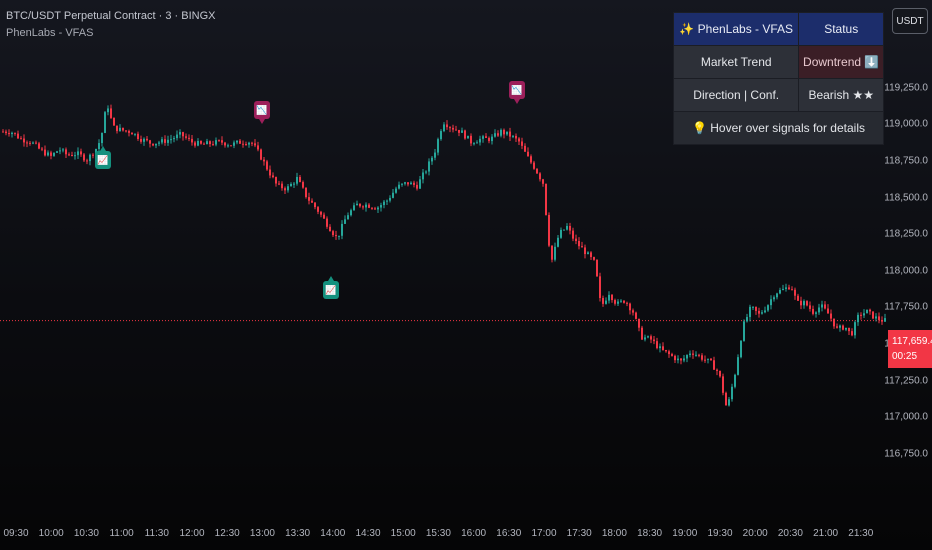 Image resolution: width=932 pixels, height=550 pixels. What do you see at coordinates (906, 271) in the screenshot?
I see `price-tick: 118,000.0` at bounding box center [906, 271].